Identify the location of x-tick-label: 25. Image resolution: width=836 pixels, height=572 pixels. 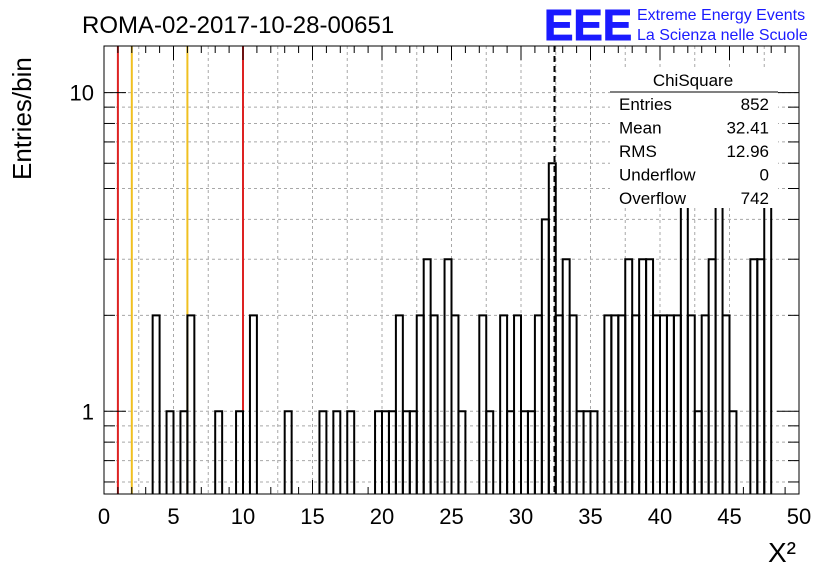
(451, 516).